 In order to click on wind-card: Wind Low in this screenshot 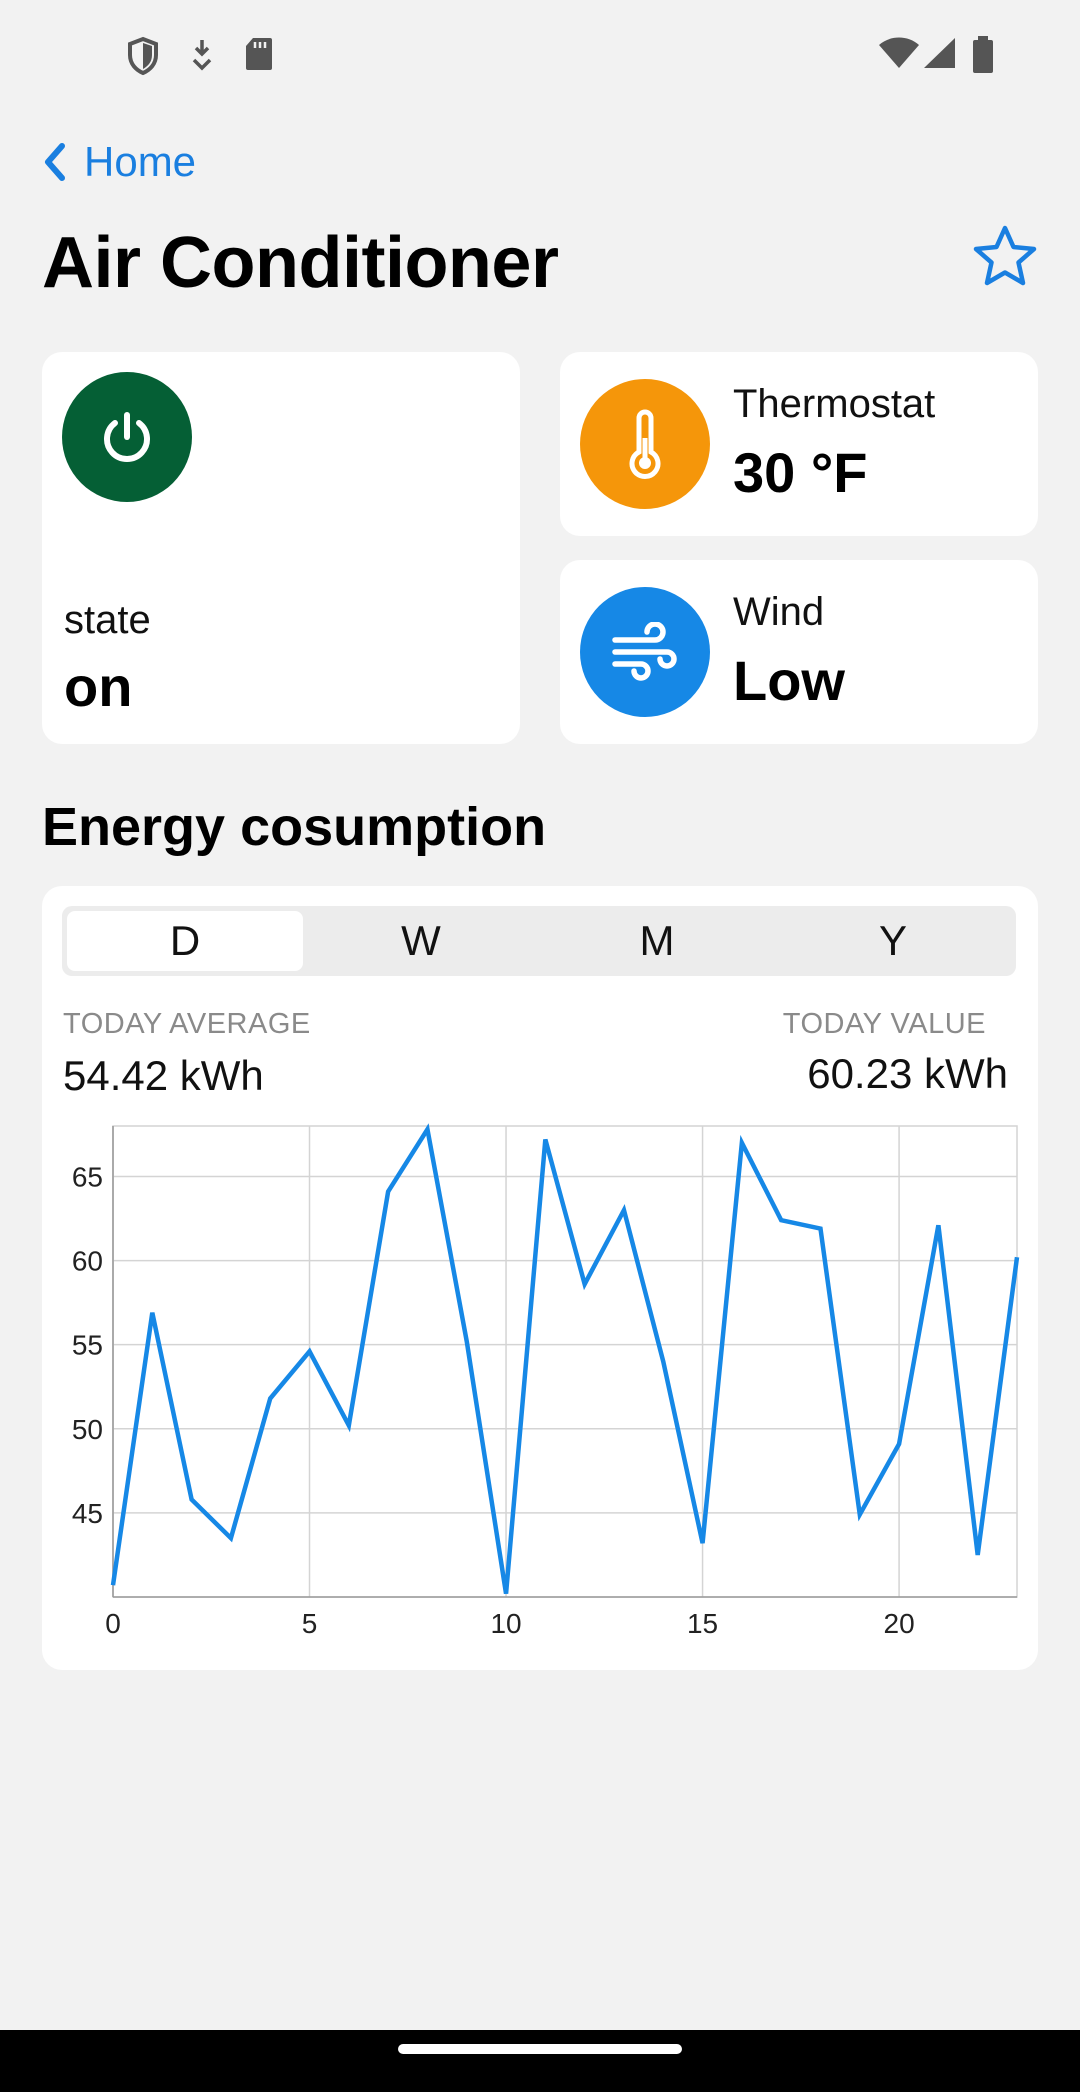, I will do `click(799, 652)`.